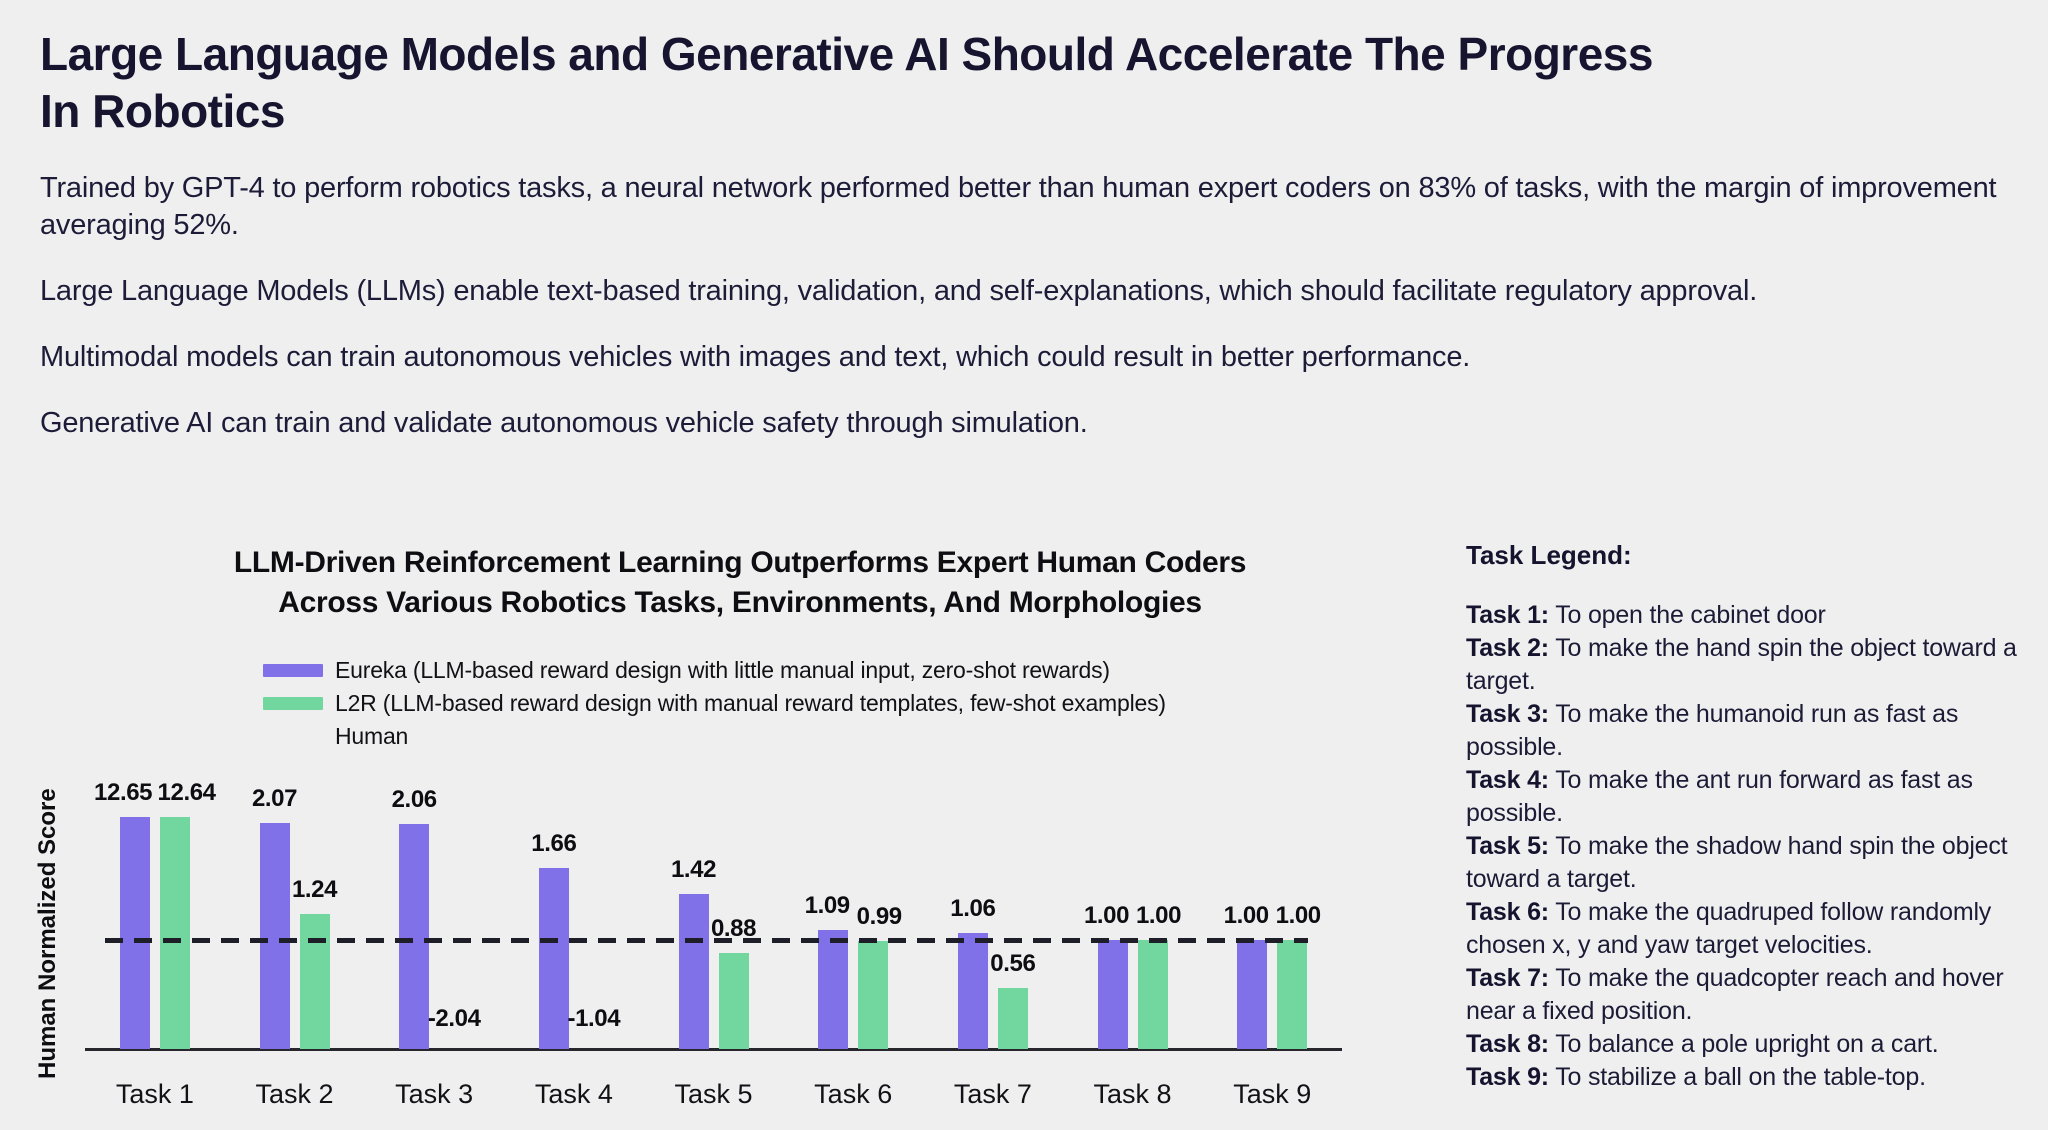 This screenshot has height=1130, width=2048. I want to click on bar-value-label: 12.65, so click(123, 792).